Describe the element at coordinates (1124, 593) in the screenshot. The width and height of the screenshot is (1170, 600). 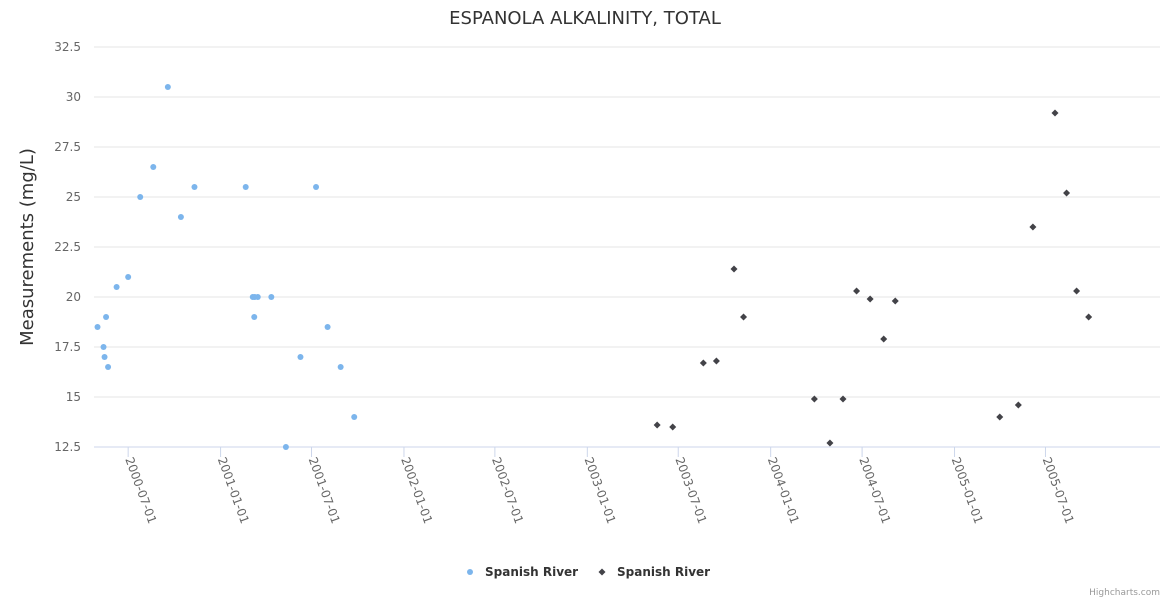
I see `credits-link: Highcharts.com` at that location.